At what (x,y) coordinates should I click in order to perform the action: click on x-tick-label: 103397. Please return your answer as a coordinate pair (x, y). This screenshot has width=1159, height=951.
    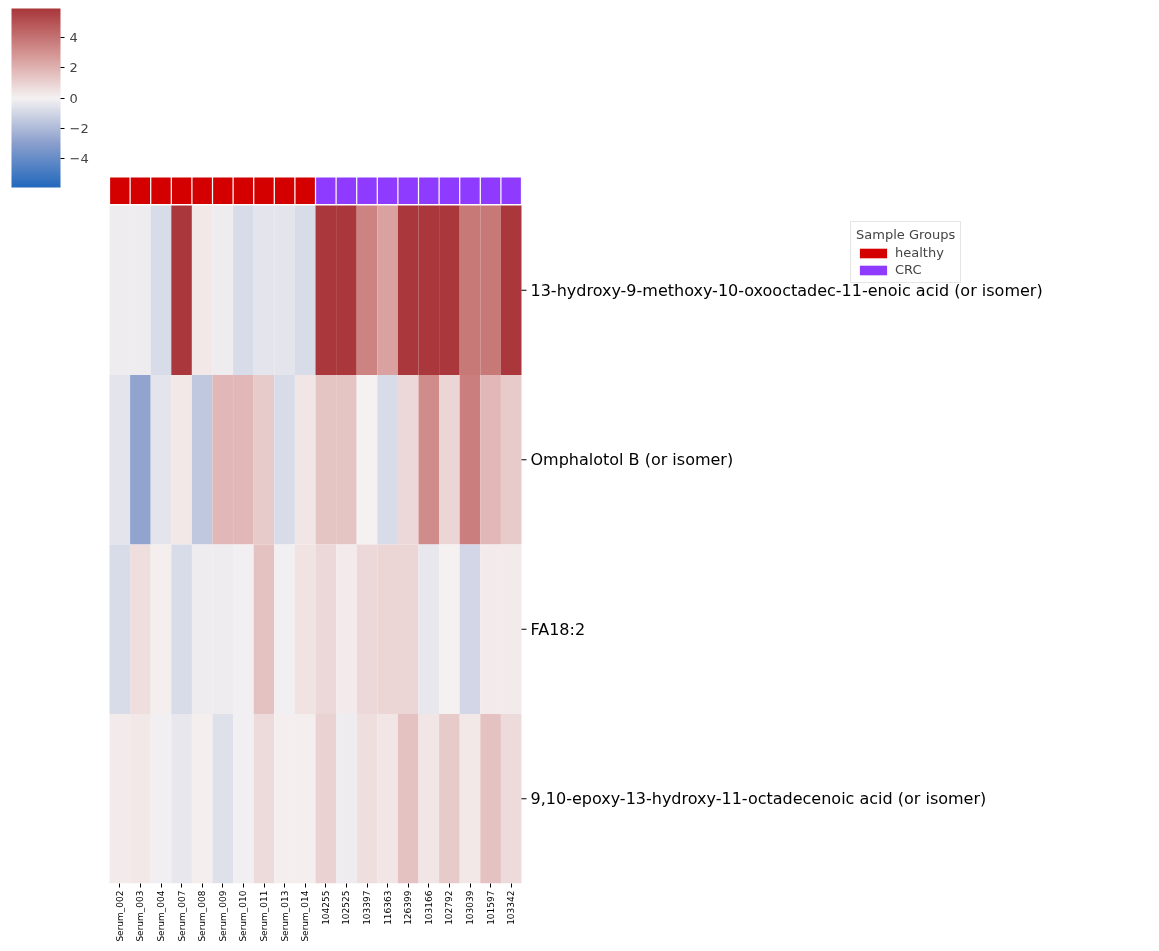
    Looking at the image, I should click on (367, 907).